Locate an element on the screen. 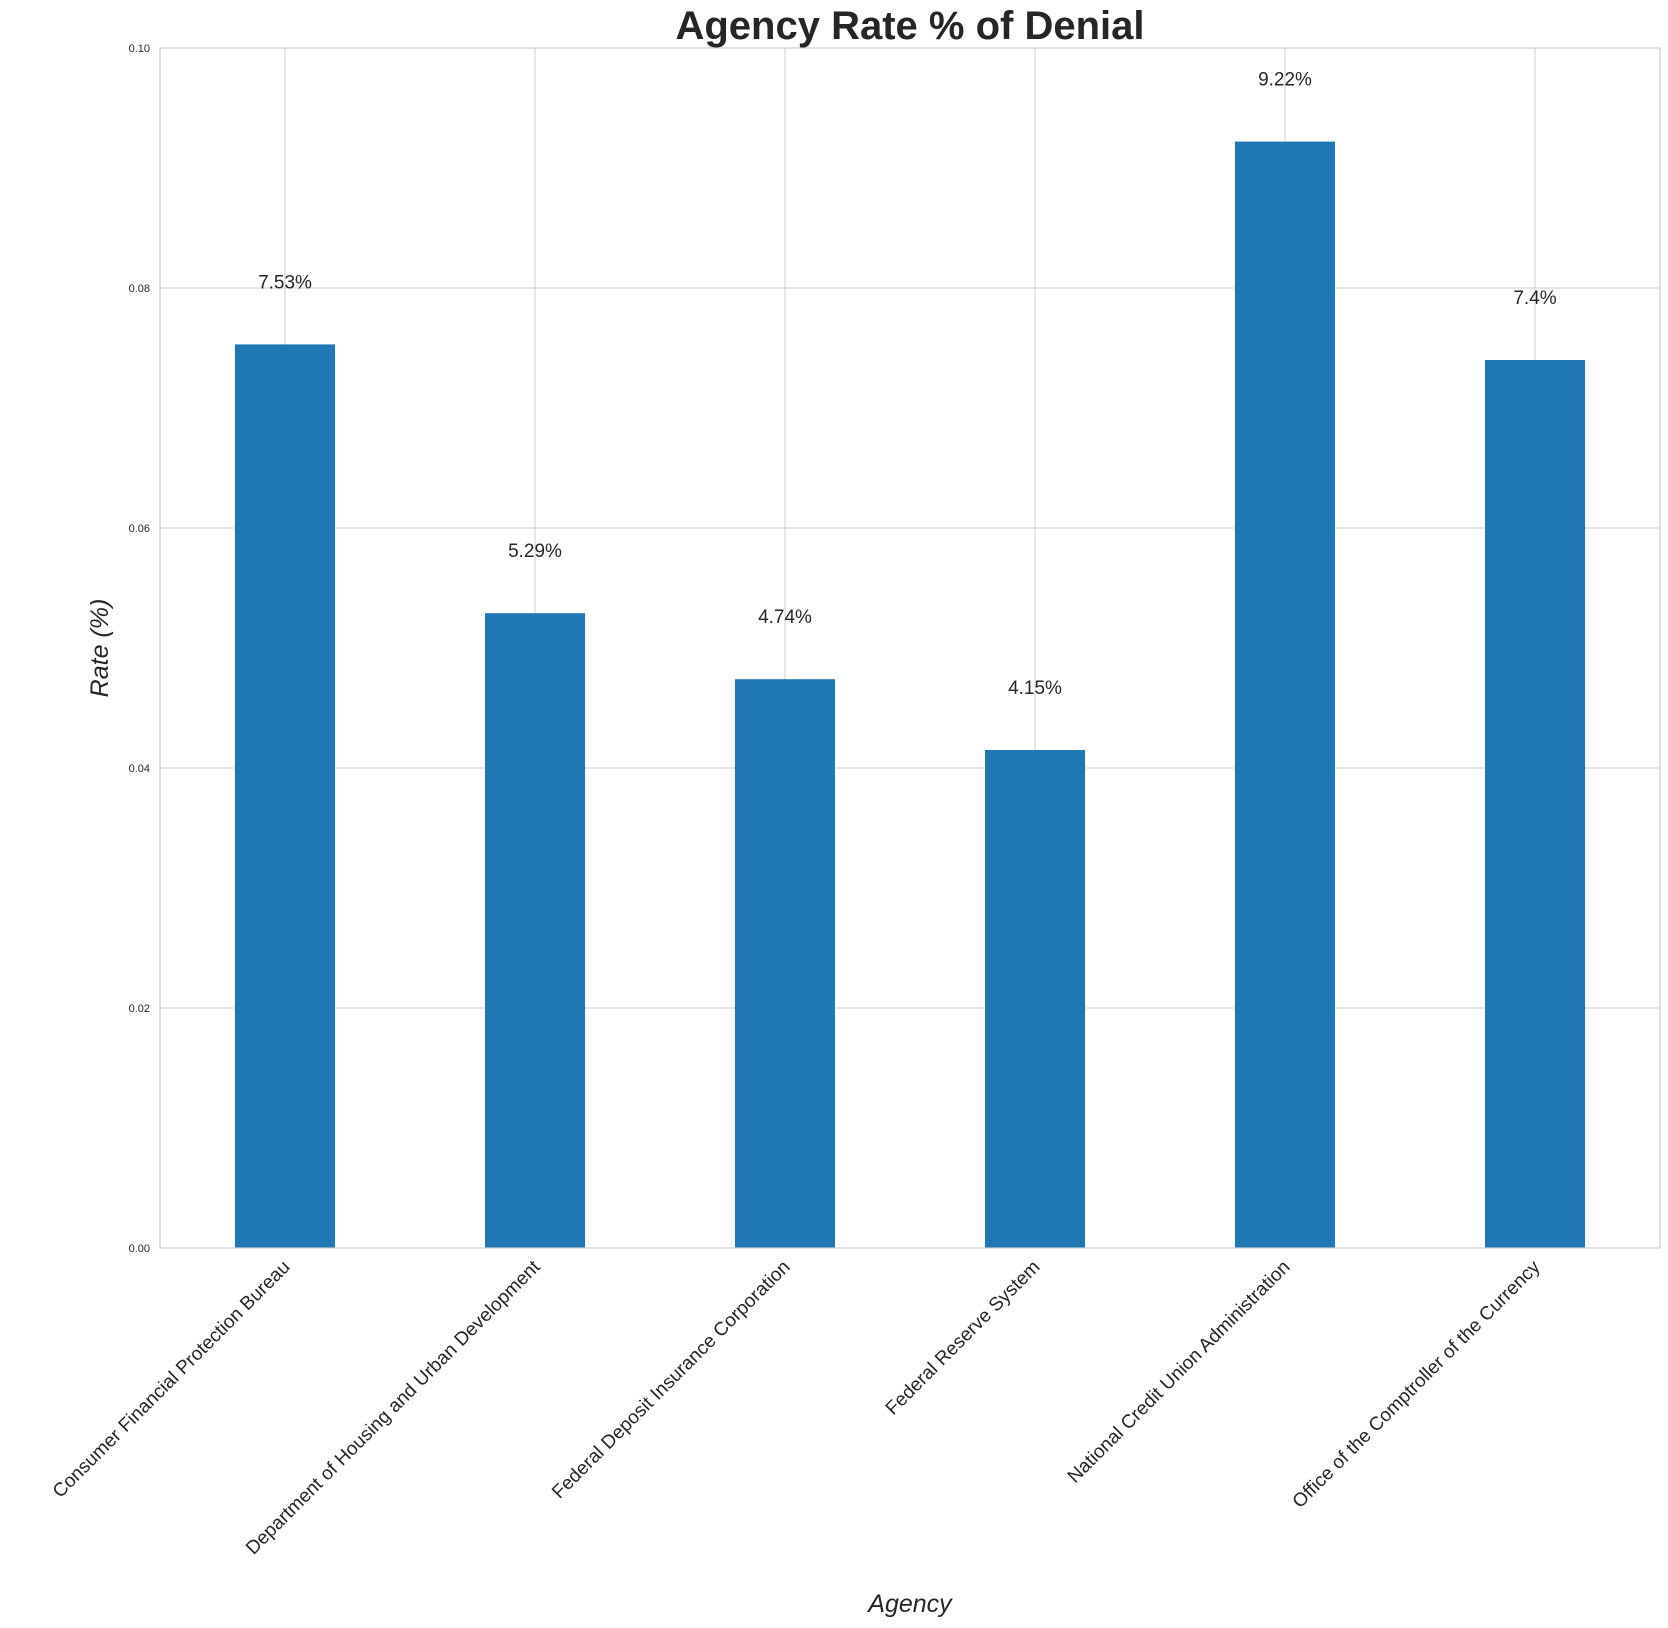 This screenshot has height=1628, width=1668. x-tick-label: Consumer Financial Protection Bureau is located at coordinates (172, 1380).